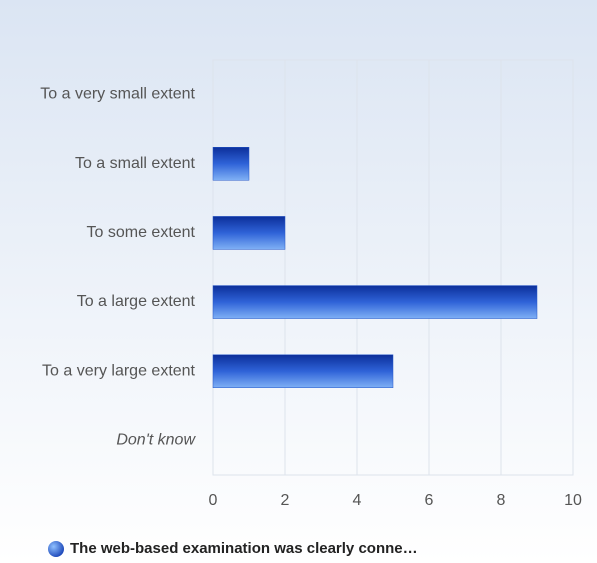 The image size is (597, 563). I want to click on x-tick-label: 10, so click(573, 500).